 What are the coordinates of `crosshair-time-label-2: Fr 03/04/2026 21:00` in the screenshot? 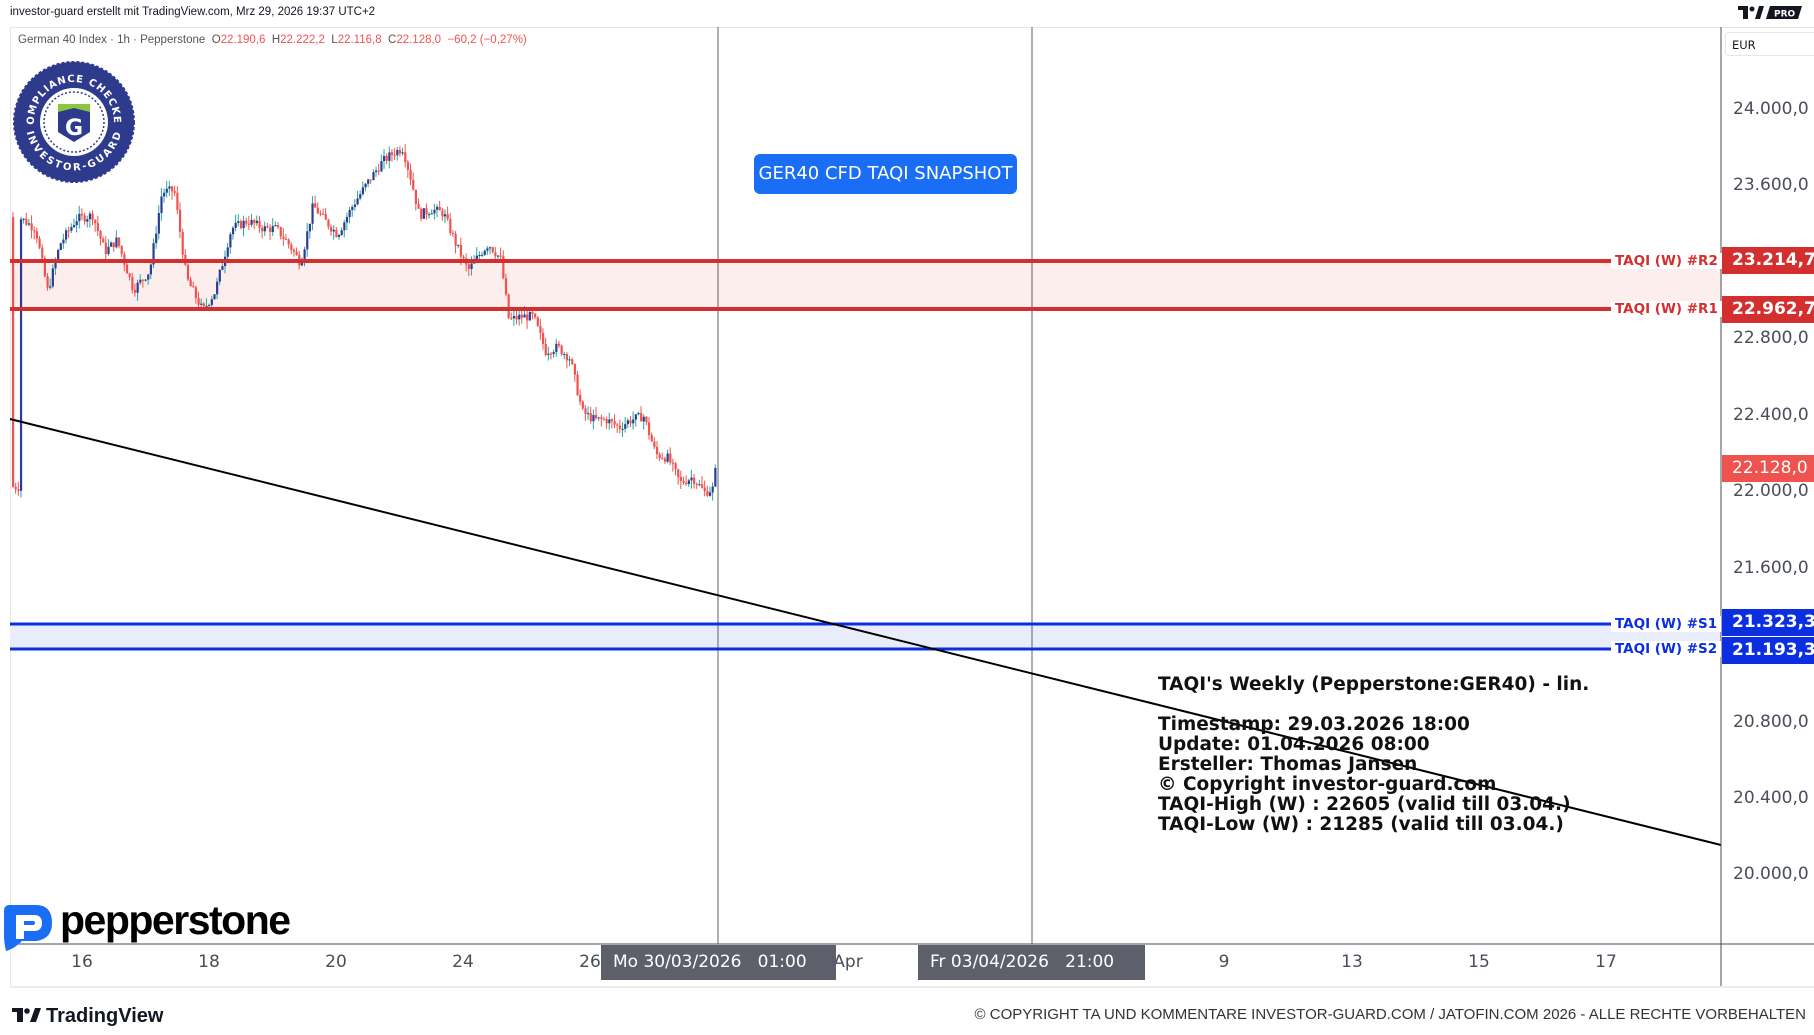 It's located at (1031, 962).